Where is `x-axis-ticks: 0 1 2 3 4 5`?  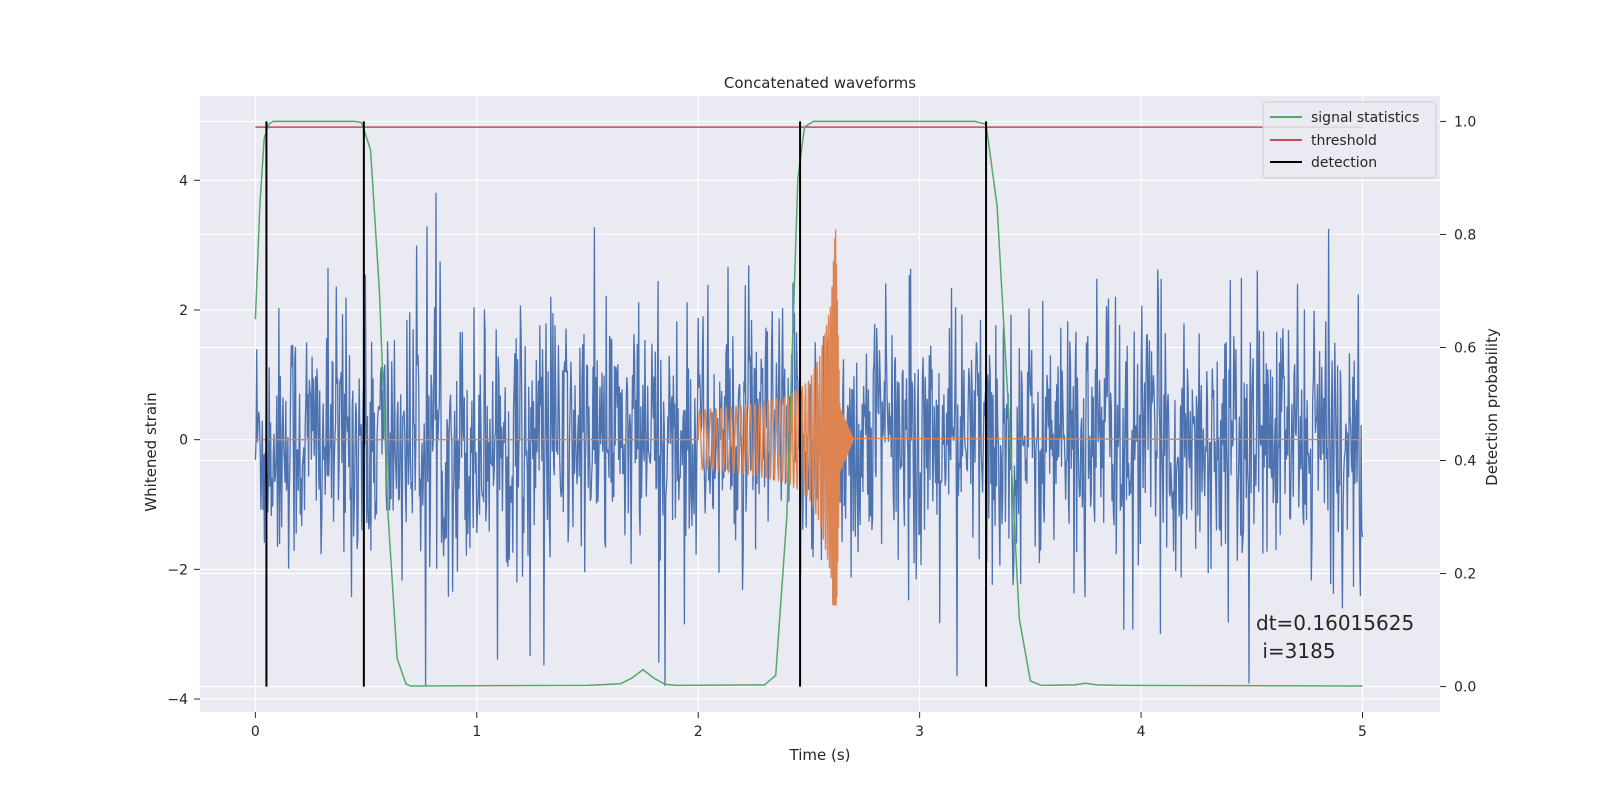
x-axis-ticks: 0 1 2 3 4 5 is located at coordinates (809, 726).